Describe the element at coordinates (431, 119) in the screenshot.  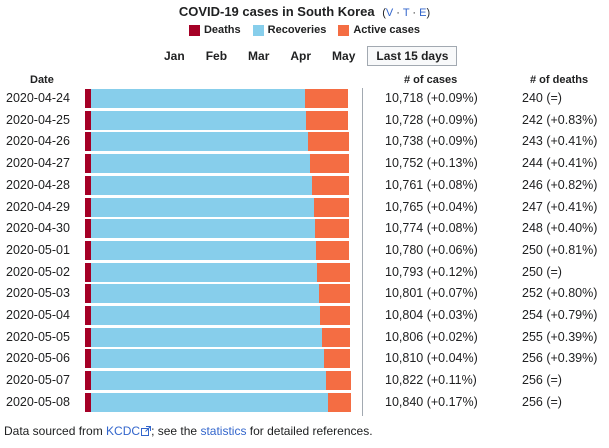
I see `row-cases: 10,728 (+0.09%)` at that location.